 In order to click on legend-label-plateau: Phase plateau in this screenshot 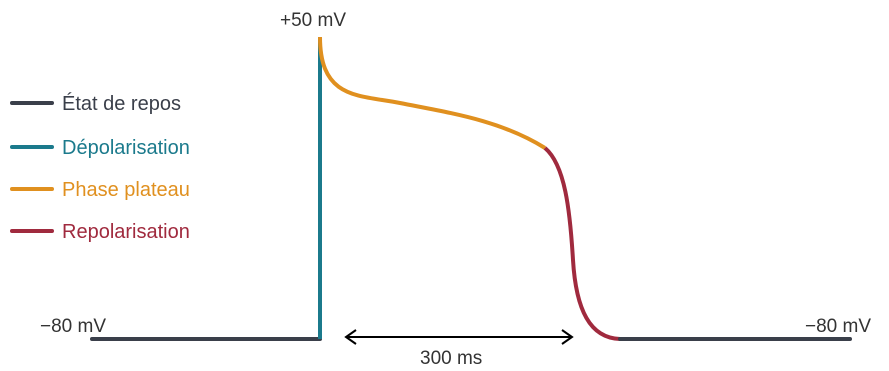, I will do `click(126, 190)`.